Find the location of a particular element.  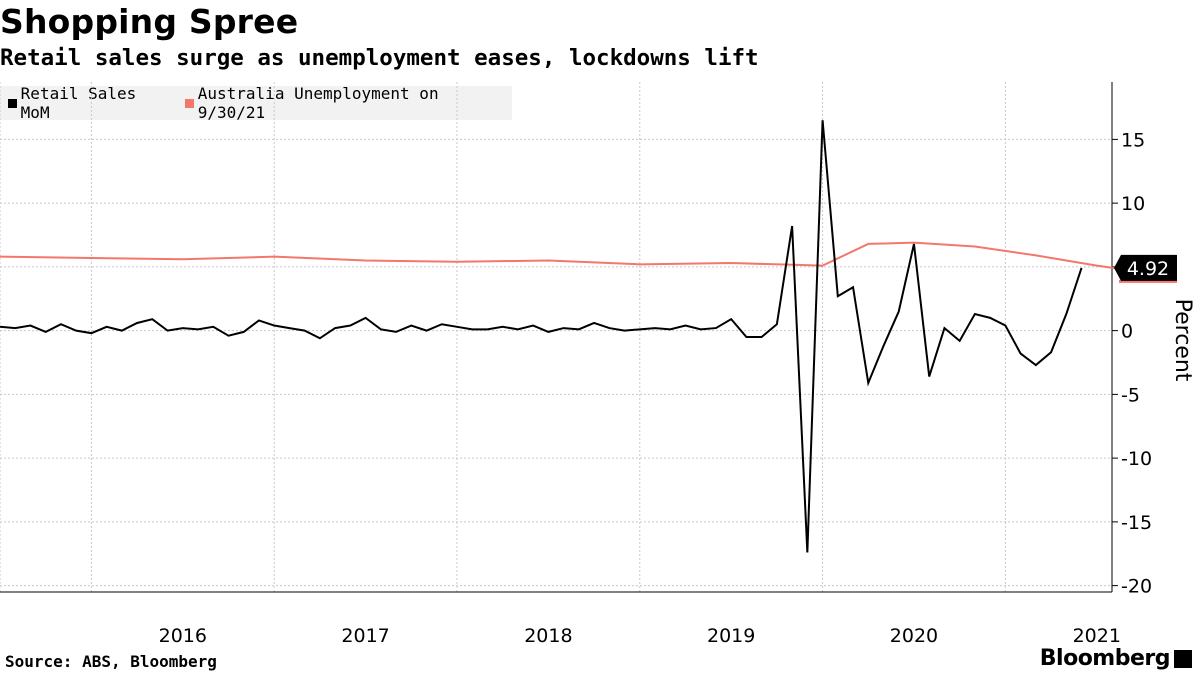

y-tick-label: 15 is located at coordinates (1133, 140).